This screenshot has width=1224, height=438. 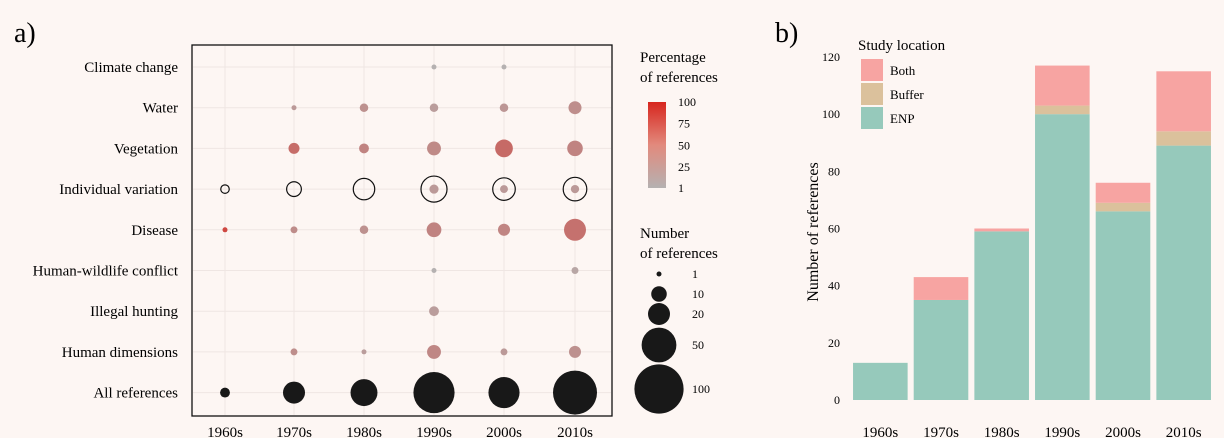 What do you see at coordinates (1062, 431) in the screenshot?
I see `x-tick-1990s: 1990s` at bounding box center [1062, 431].